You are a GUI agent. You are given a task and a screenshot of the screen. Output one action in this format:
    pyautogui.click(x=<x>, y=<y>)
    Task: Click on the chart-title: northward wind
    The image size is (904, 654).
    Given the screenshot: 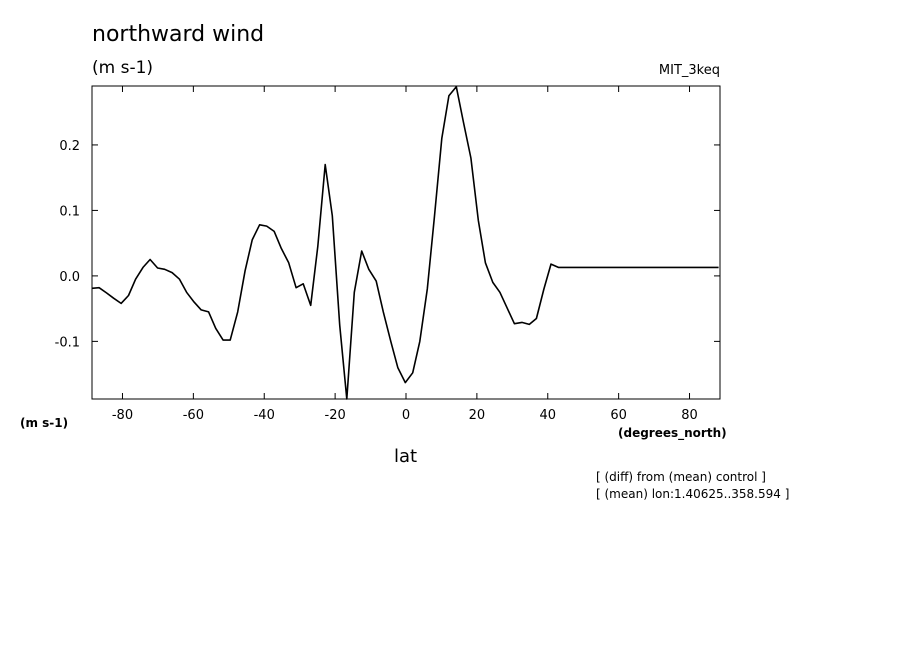 What is the action you would take?
    pyautogui.click(x=178, y=34)
    